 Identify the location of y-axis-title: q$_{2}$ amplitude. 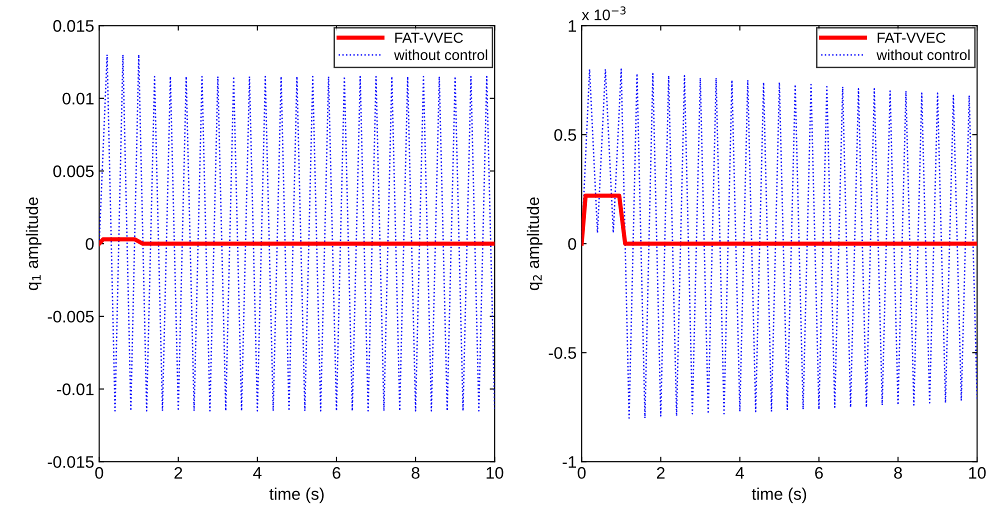
(534, 243).